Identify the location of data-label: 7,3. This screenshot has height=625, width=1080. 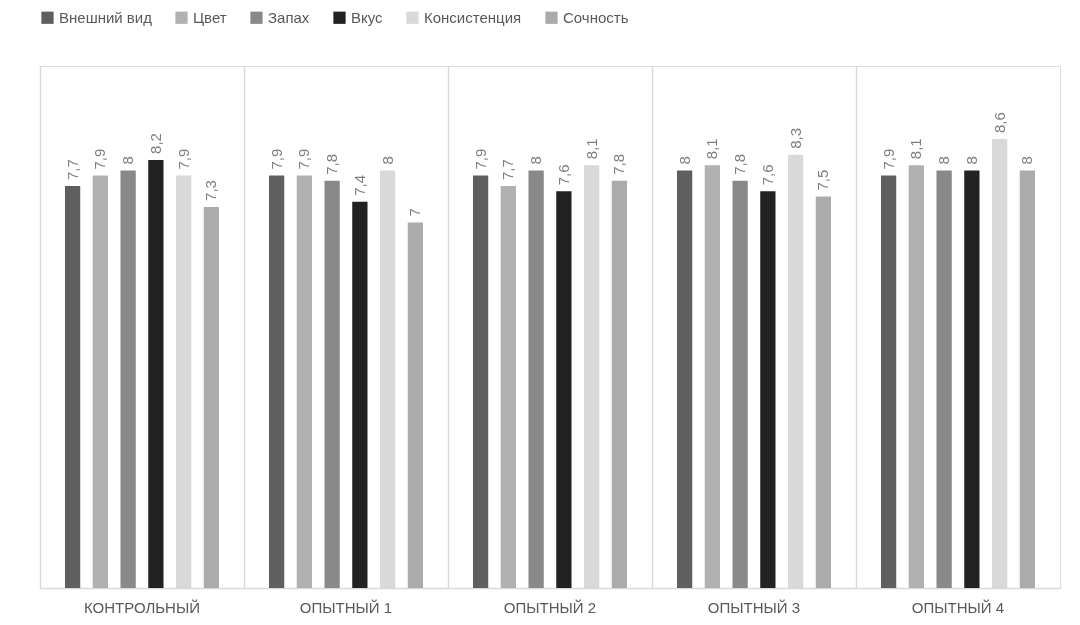
(211, 190).